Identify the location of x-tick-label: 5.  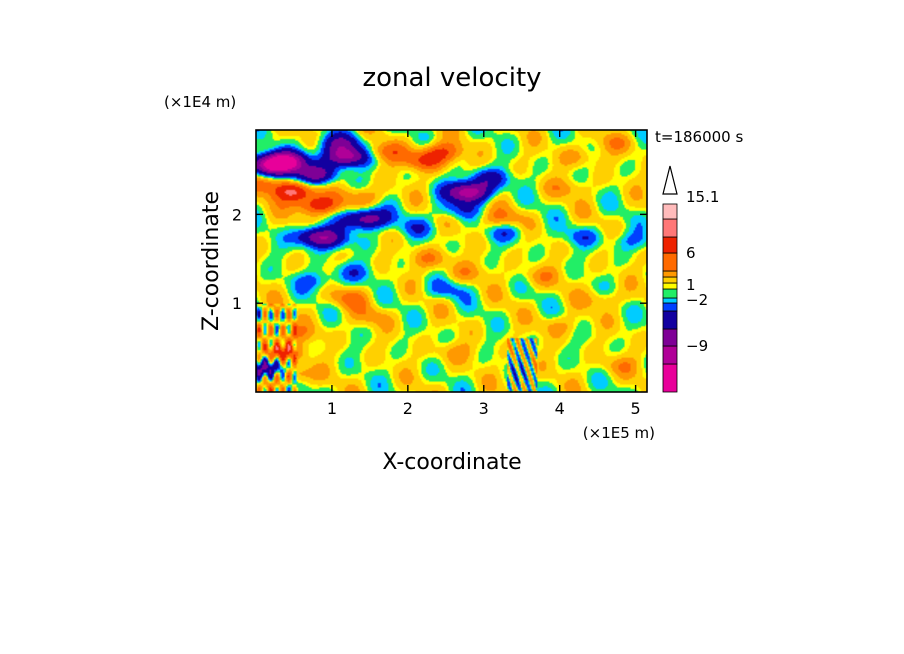
(636, 408).